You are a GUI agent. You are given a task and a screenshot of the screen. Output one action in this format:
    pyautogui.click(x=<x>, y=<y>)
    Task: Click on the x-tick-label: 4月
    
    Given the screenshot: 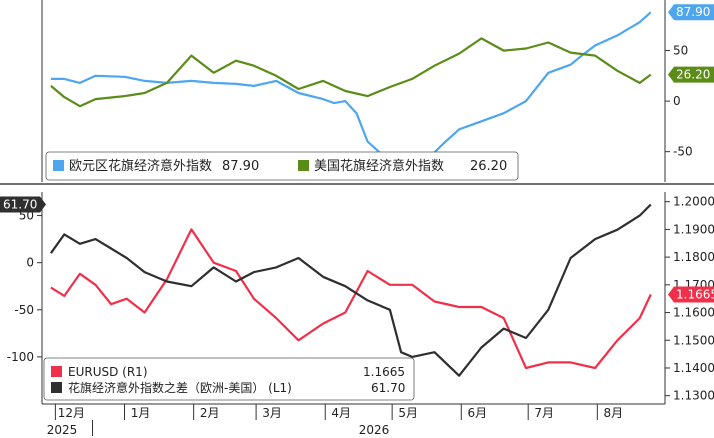 What is the action you would take?
    pyautogui.click(x=341, y=413)
    